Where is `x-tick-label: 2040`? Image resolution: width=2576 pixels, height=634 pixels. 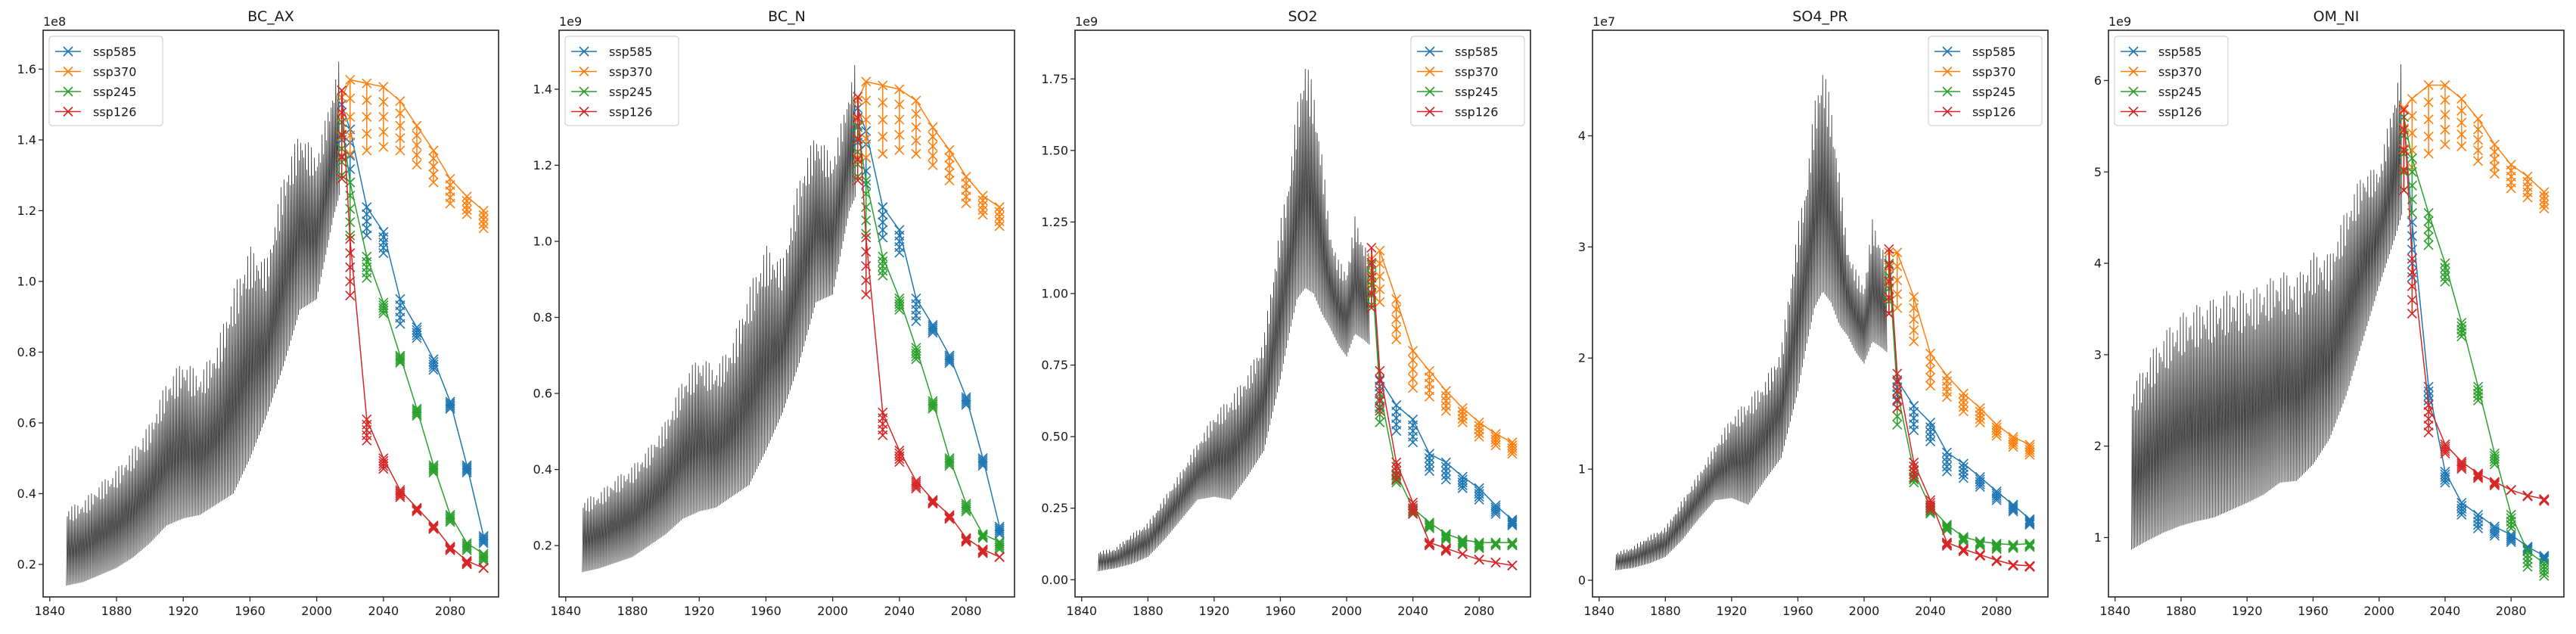
x-tick-label: 2040 is located at coordinates (899, 611).